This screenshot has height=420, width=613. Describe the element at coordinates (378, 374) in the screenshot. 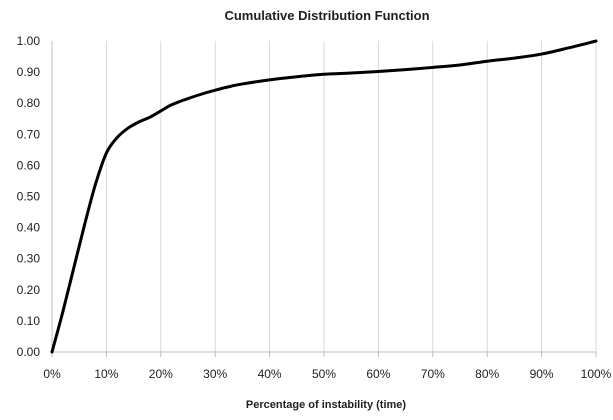

I see `x-tick-label: 60%` at that location.